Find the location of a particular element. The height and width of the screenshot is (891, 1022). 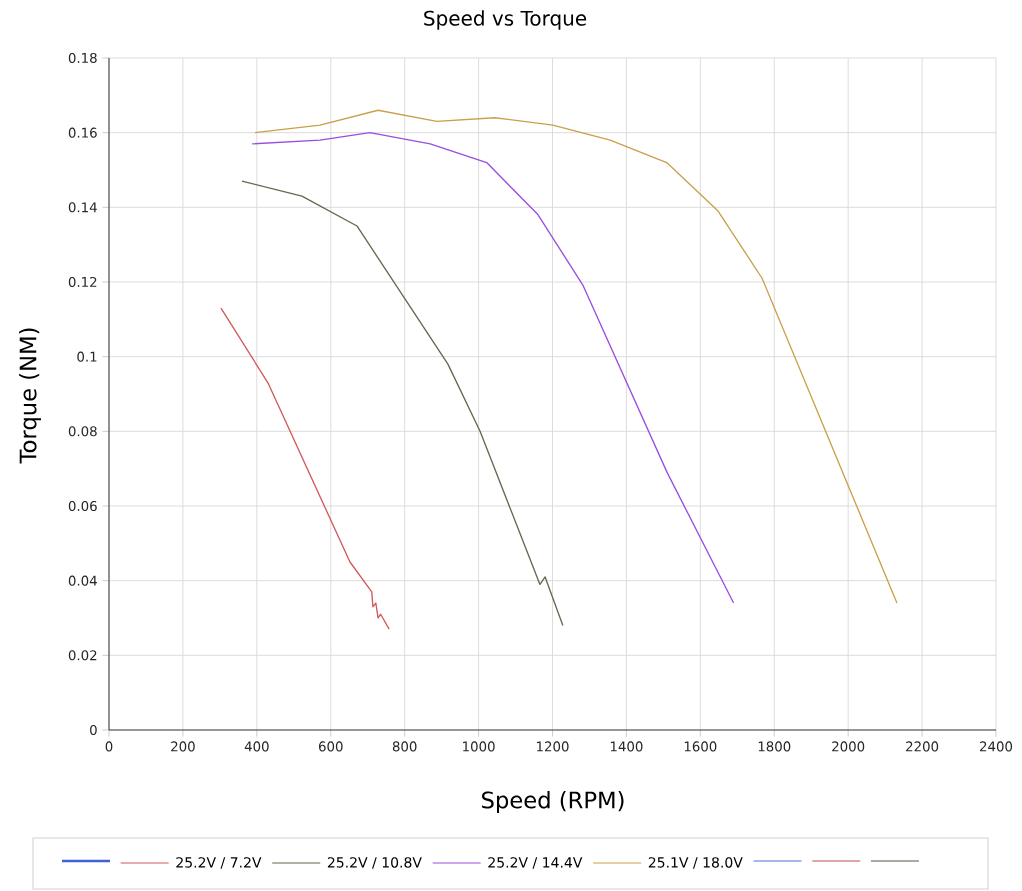

x-tick-label: 600 is located at coordinates (330, 746).